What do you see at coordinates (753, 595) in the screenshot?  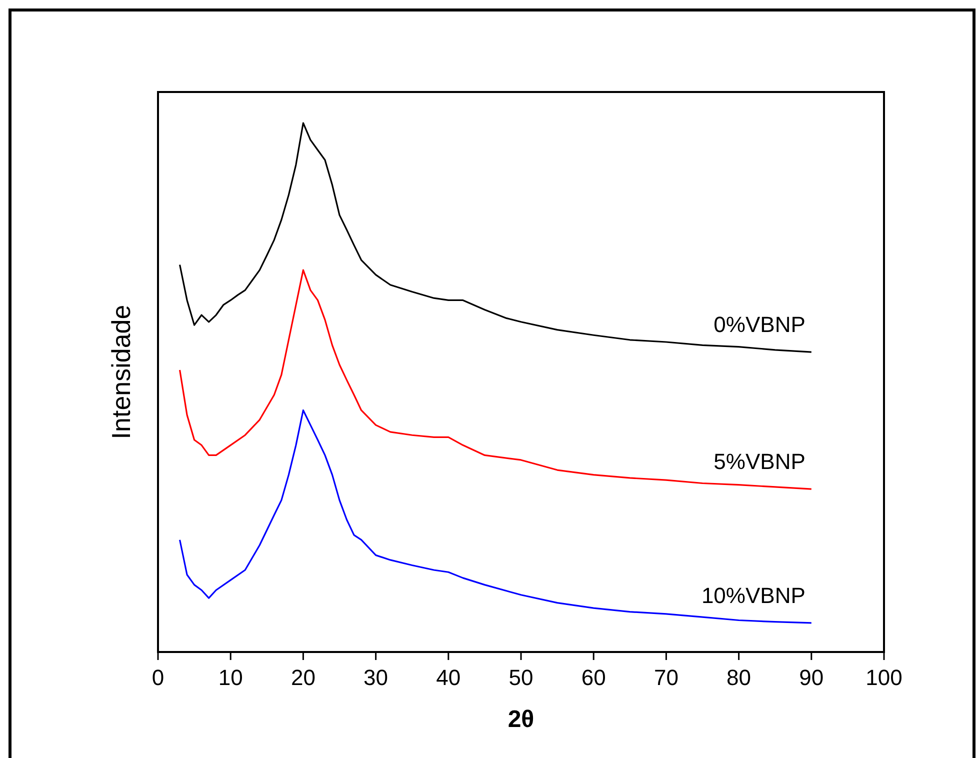 I see `series-label: 10%VBNP` at bounding box center [753, 595].